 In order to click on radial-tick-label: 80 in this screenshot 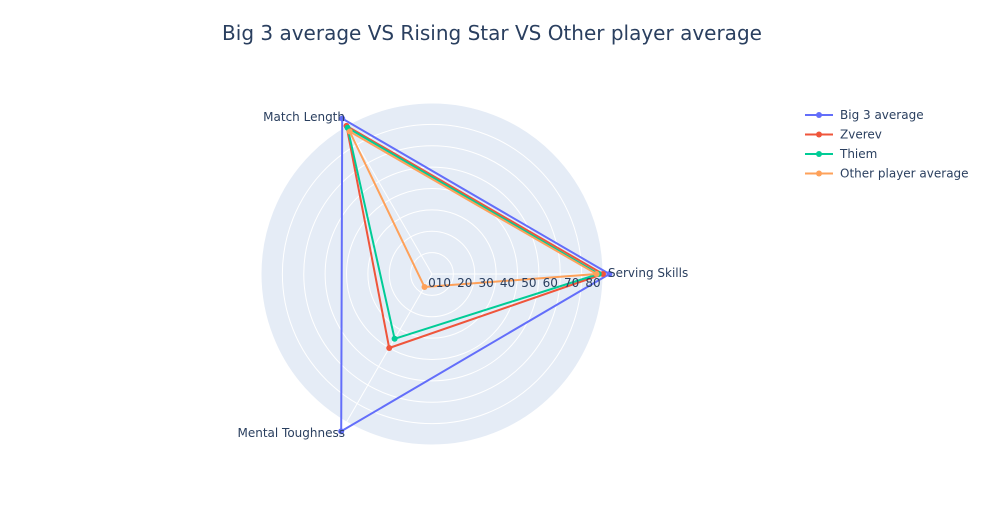, I will do `click(592, 283)`.